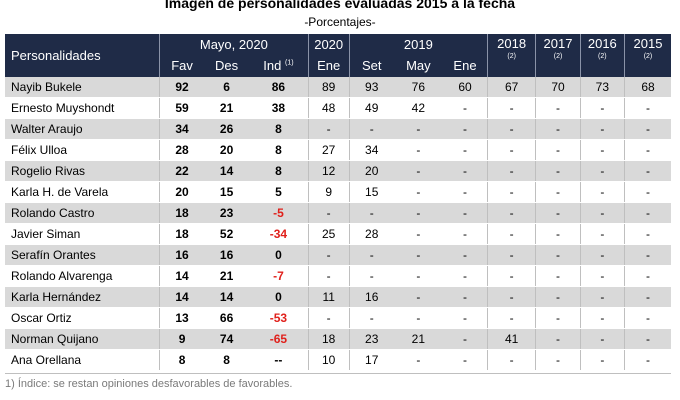 The height and width of the screenshot is (400, 680). Describe the element at coordinates (371, 150) in the screenshot. I see `cell-set: 34` at that location.